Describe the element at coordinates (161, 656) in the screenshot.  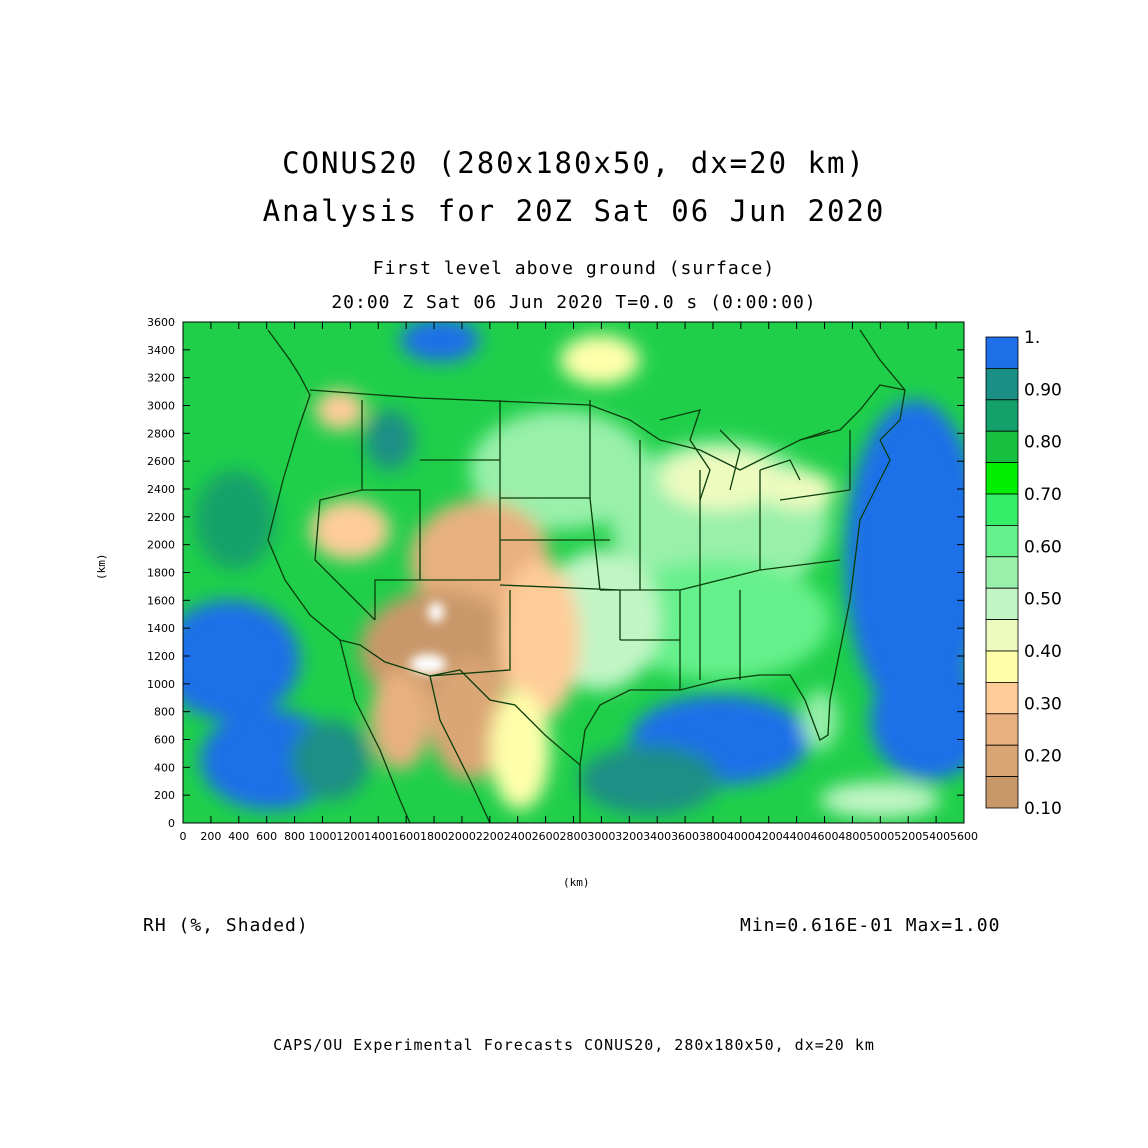
I see `y-tick-label: 1200` at that location.